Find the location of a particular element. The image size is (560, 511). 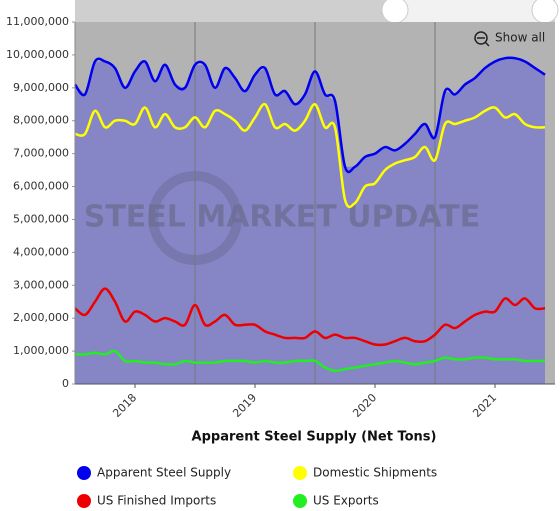

legend-label: US Exports is located at coordinates (346, 501).